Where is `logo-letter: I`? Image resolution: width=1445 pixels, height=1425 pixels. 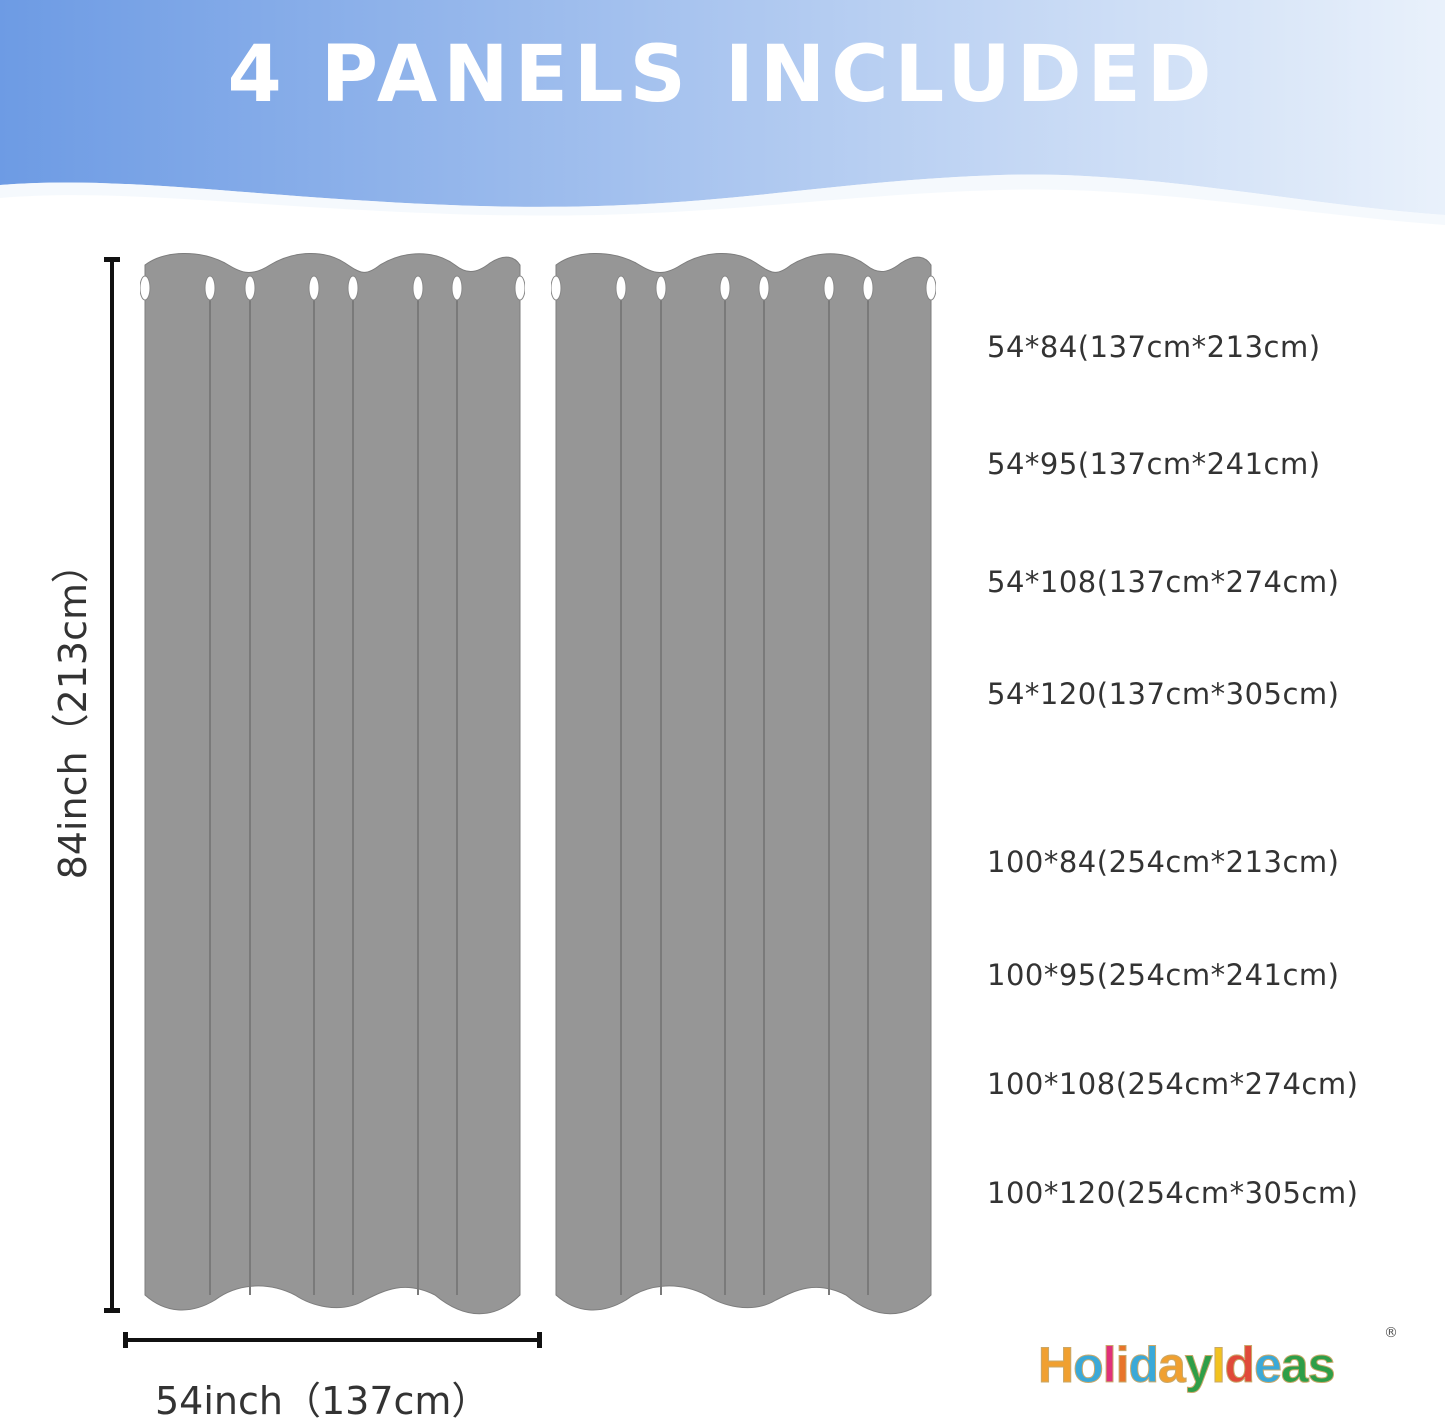 logo-letter: I is located at coordinates (1218, 1365).